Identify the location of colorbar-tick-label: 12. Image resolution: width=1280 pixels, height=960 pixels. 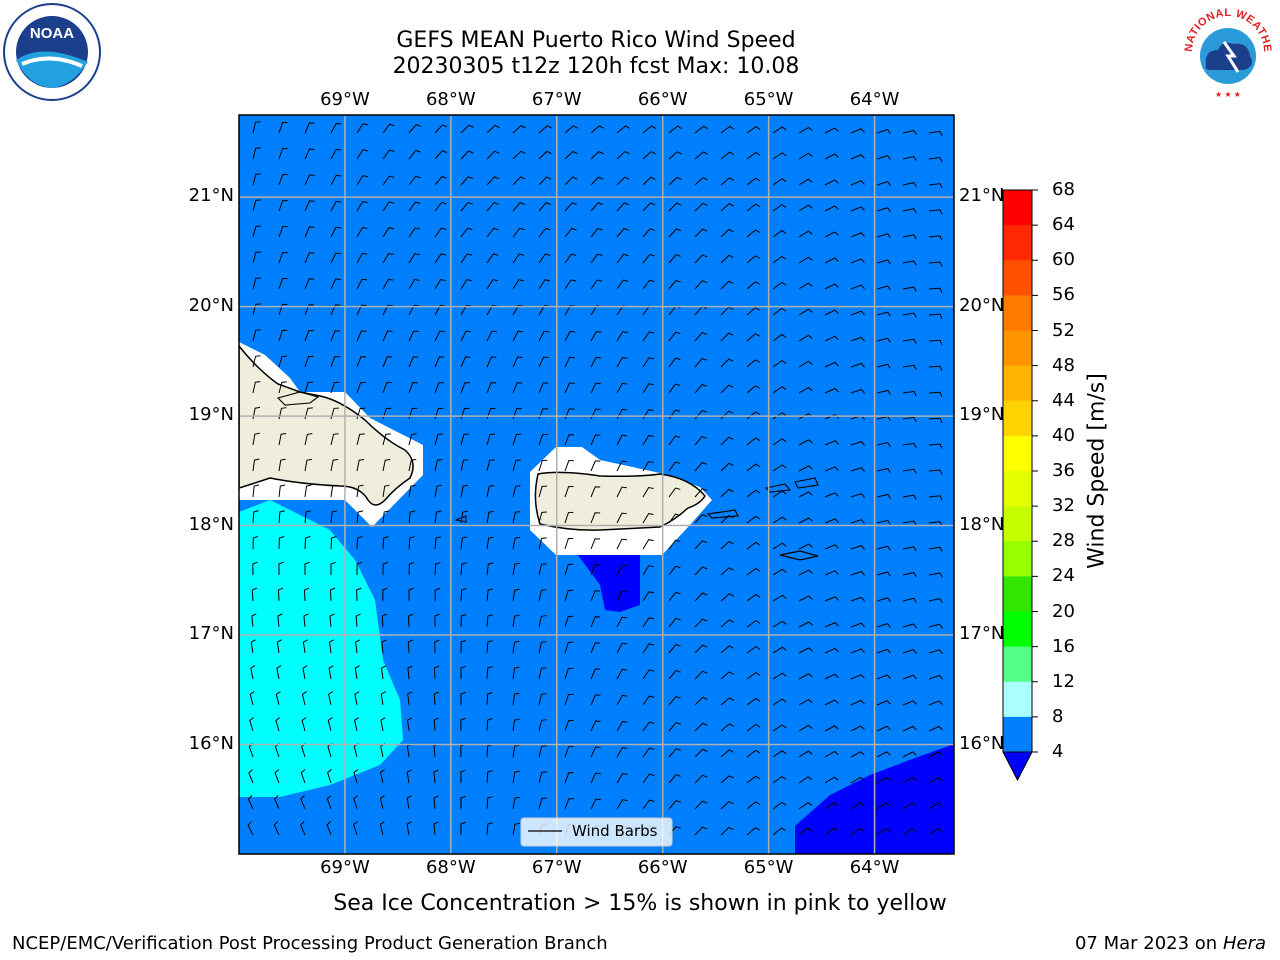
(1063, 681).